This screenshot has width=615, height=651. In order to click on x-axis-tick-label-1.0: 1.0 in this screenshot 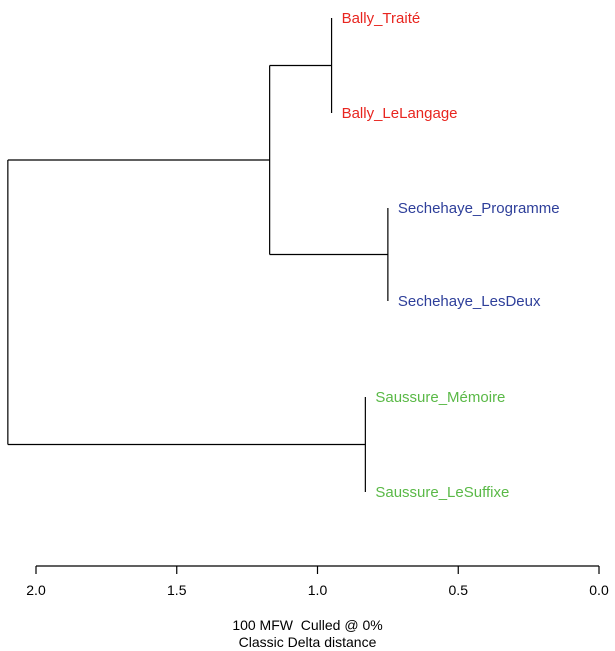, I will do `click(318, 590)`.